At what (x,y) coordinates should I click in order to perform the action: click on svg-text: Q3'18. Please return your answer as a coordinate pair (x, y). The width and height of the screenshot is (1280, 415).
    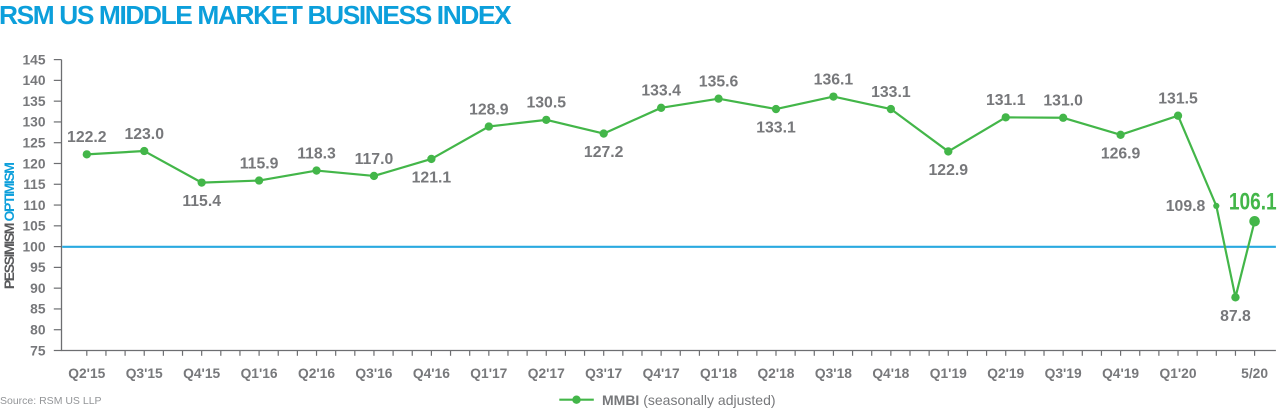
    Looking at the image, I should click on (833, 373).